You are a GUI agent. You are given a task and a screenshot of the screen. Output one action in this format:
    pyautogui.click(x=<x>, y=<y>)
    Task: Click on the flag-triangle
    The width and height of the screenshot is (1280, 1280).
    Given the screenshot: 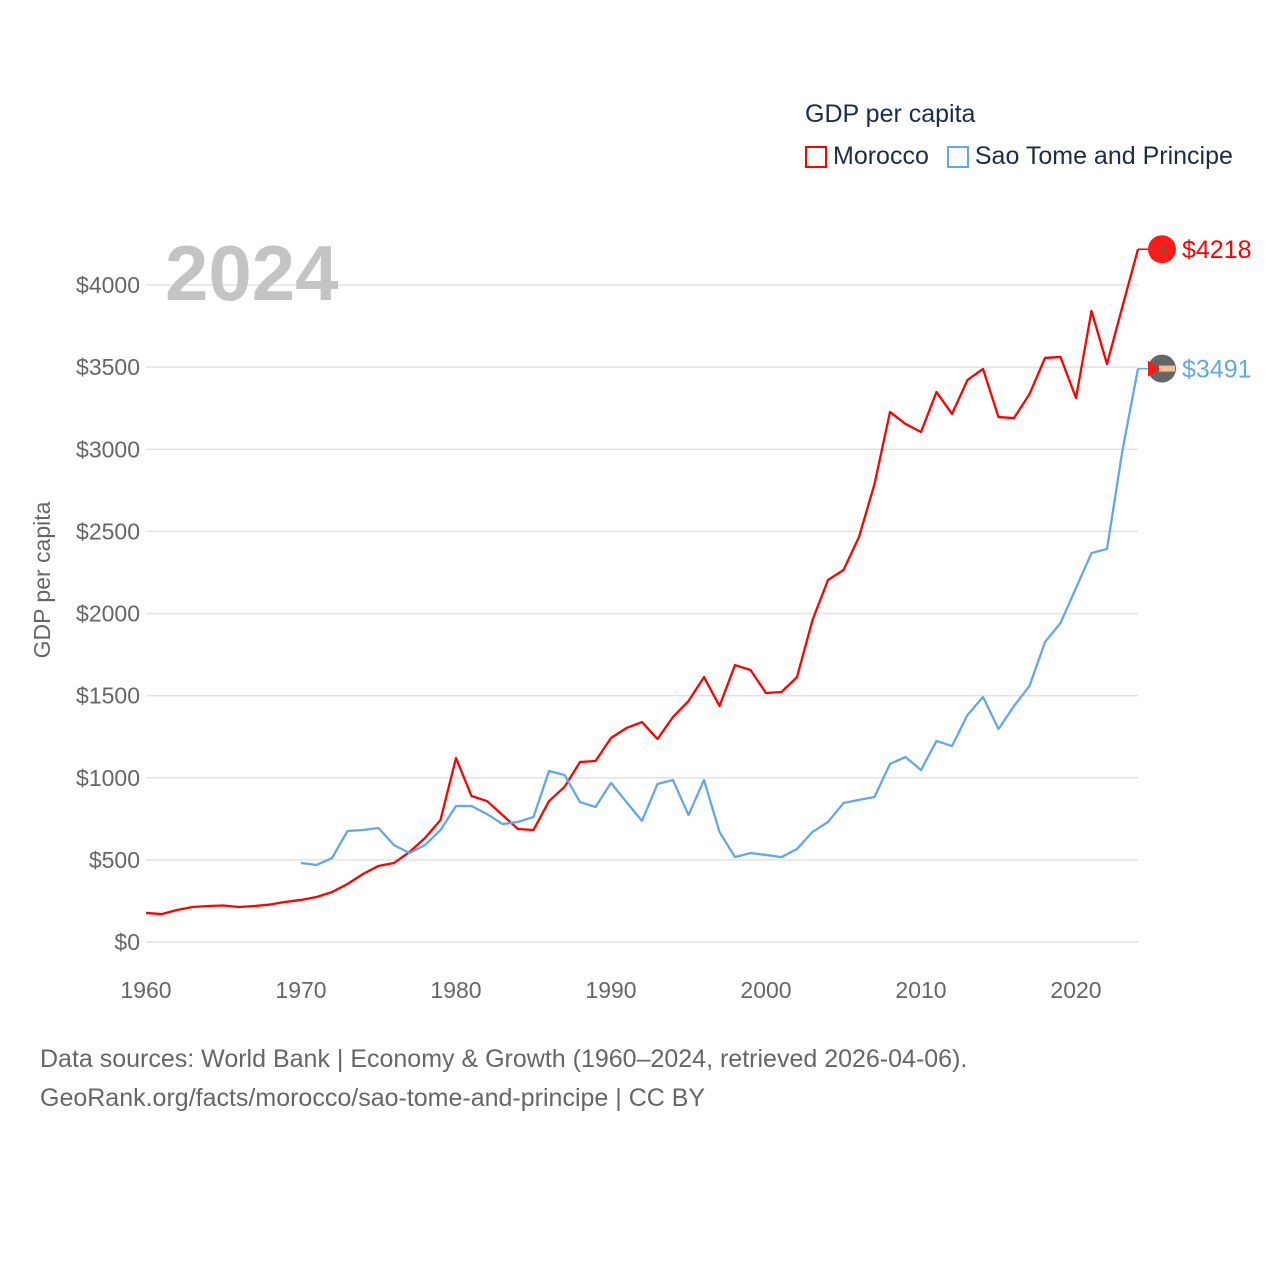 What is the action you would take?
    pyautogui.click(x=1154, y=368)
    